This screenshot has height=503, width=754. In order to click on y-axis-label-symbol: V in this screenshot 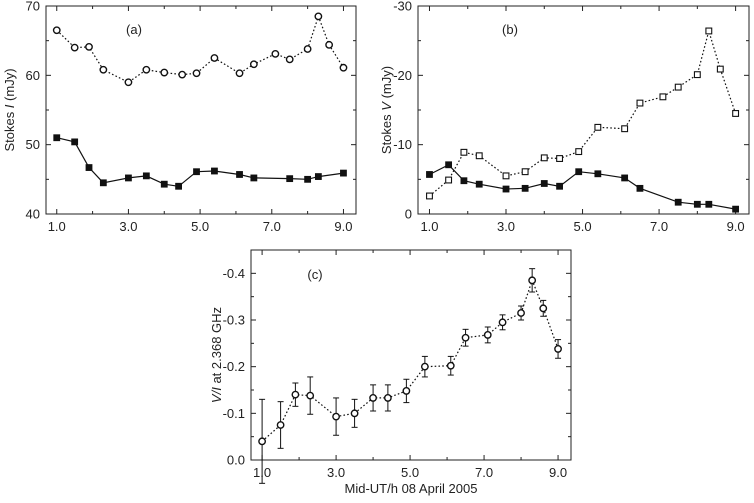, I will do `click(386, 106)`.